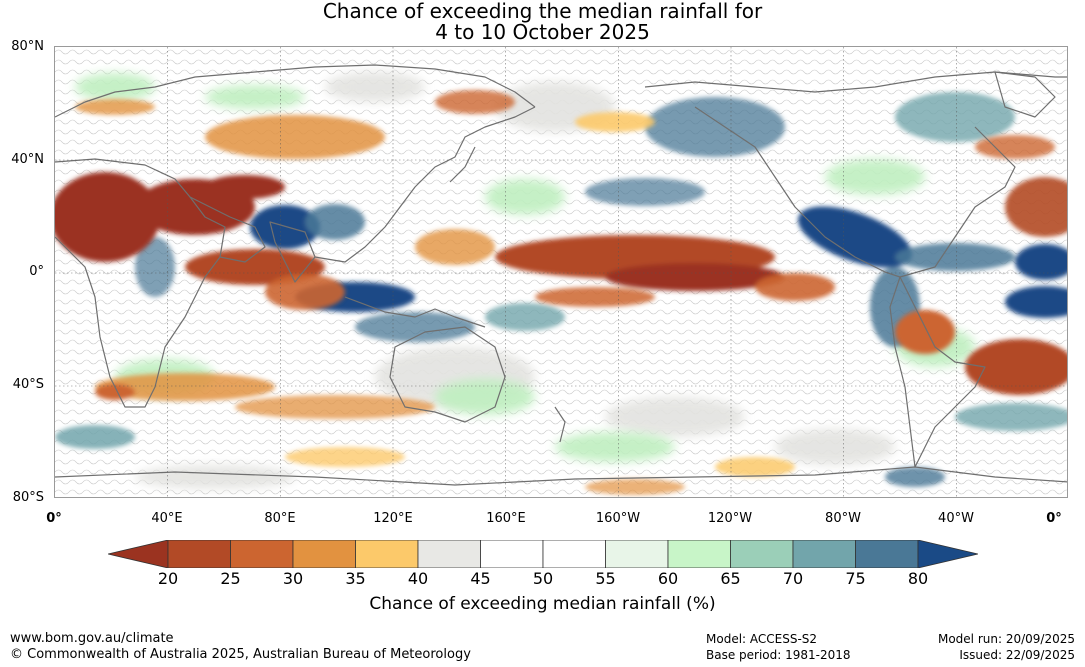  What do you see at coordinates (855, 578) in the screenshot?
I see `colorbar-tick-label: 75` at bounding box center [855, 578].